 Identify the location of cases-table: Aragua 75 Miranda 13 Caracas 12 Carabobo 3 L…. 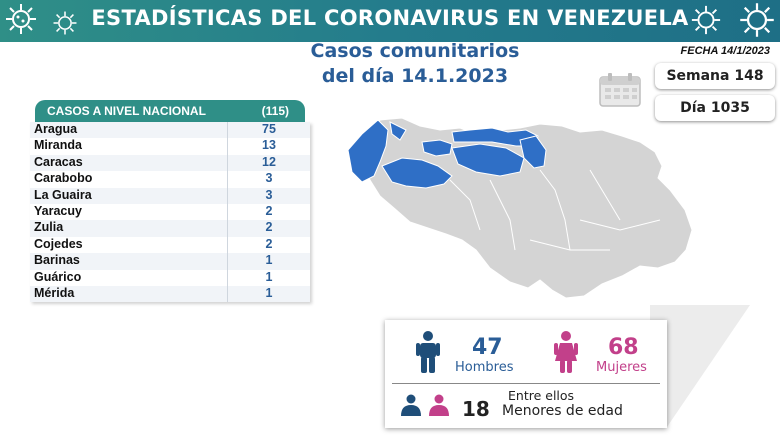
(170, 212).